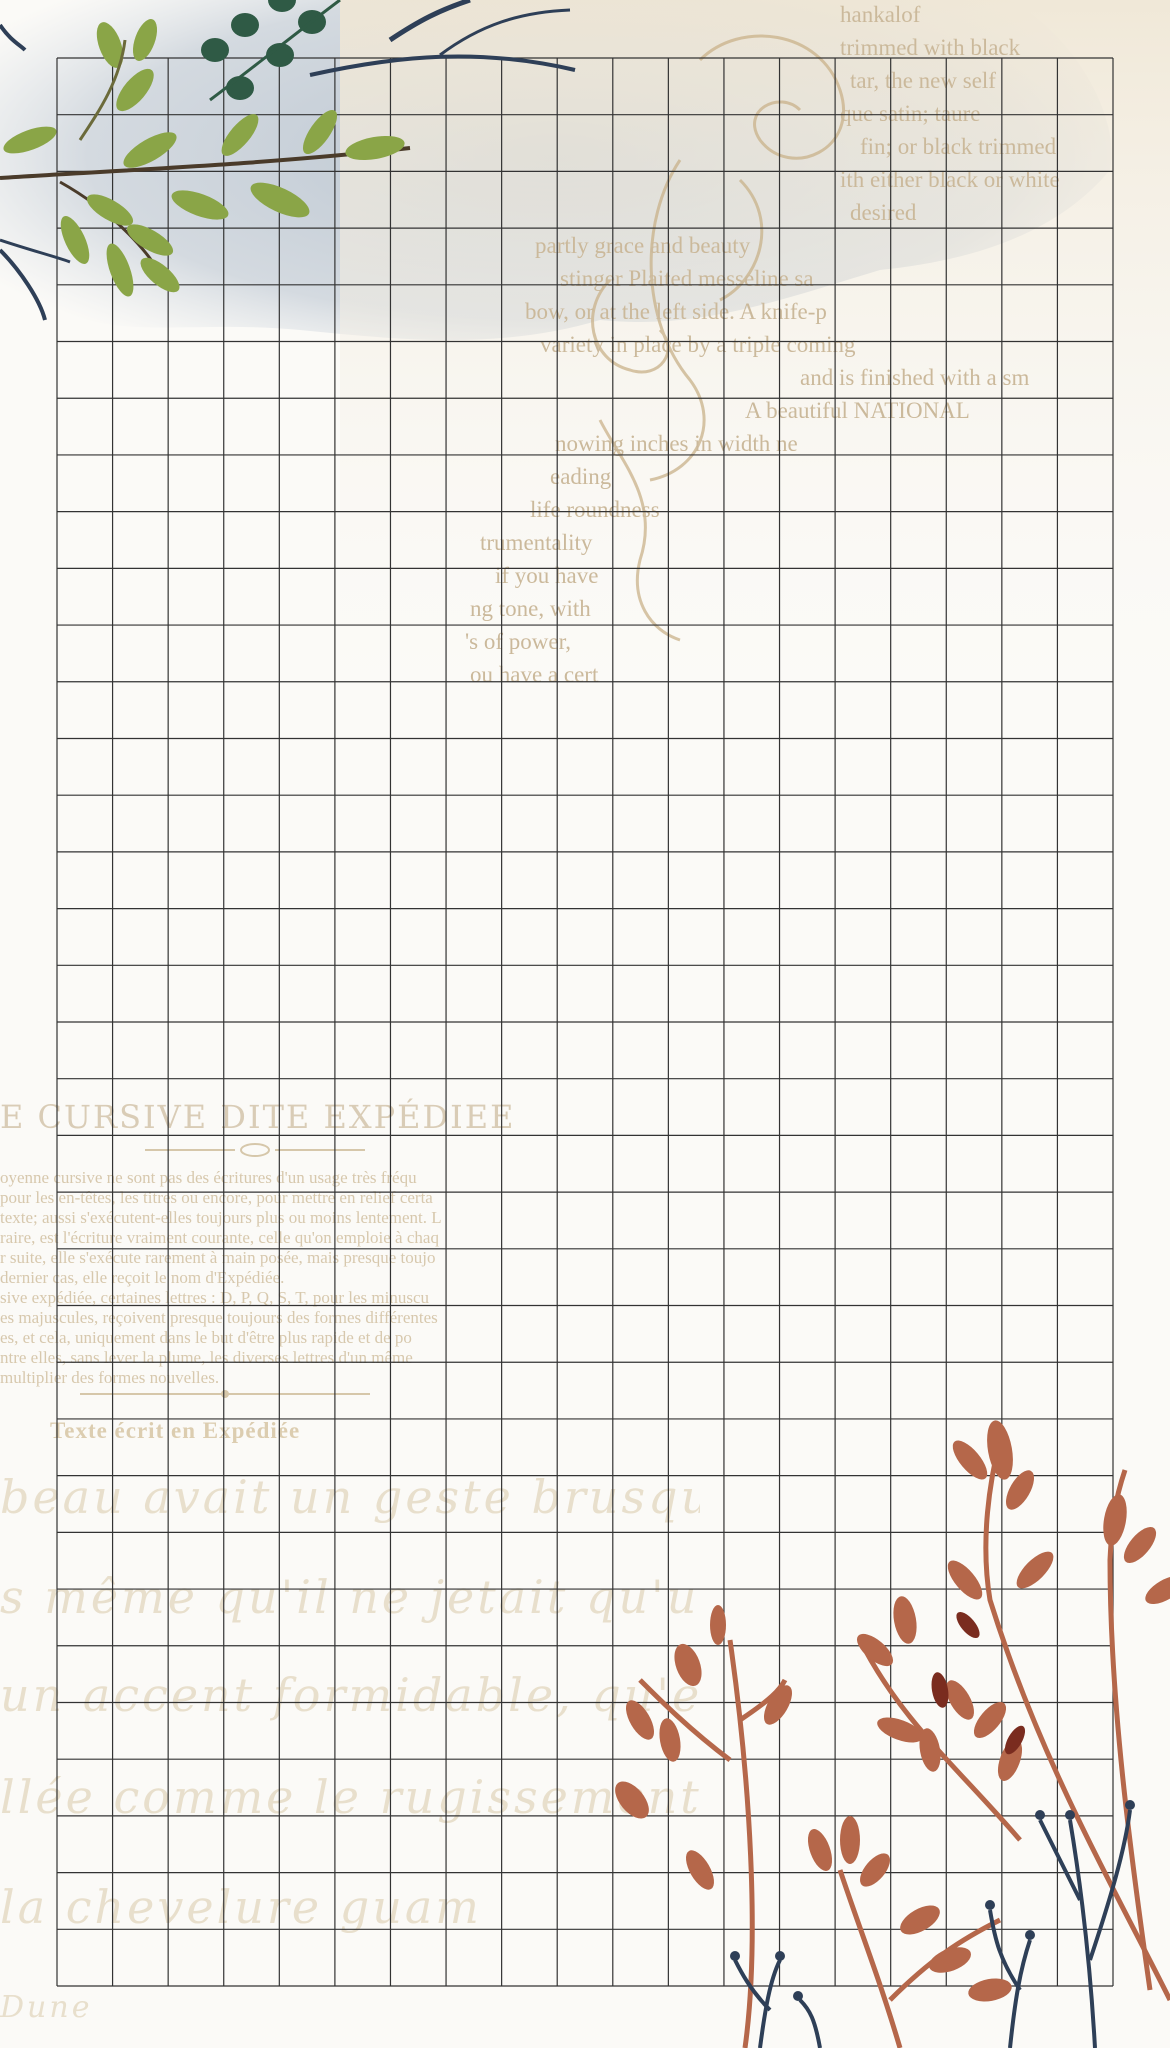 Image resolution: width=1170 pixels, height=2048 pixels. Describe the element at coordinates (892, 1734) in the screenshot. I see `rust-branch-right` at that location.